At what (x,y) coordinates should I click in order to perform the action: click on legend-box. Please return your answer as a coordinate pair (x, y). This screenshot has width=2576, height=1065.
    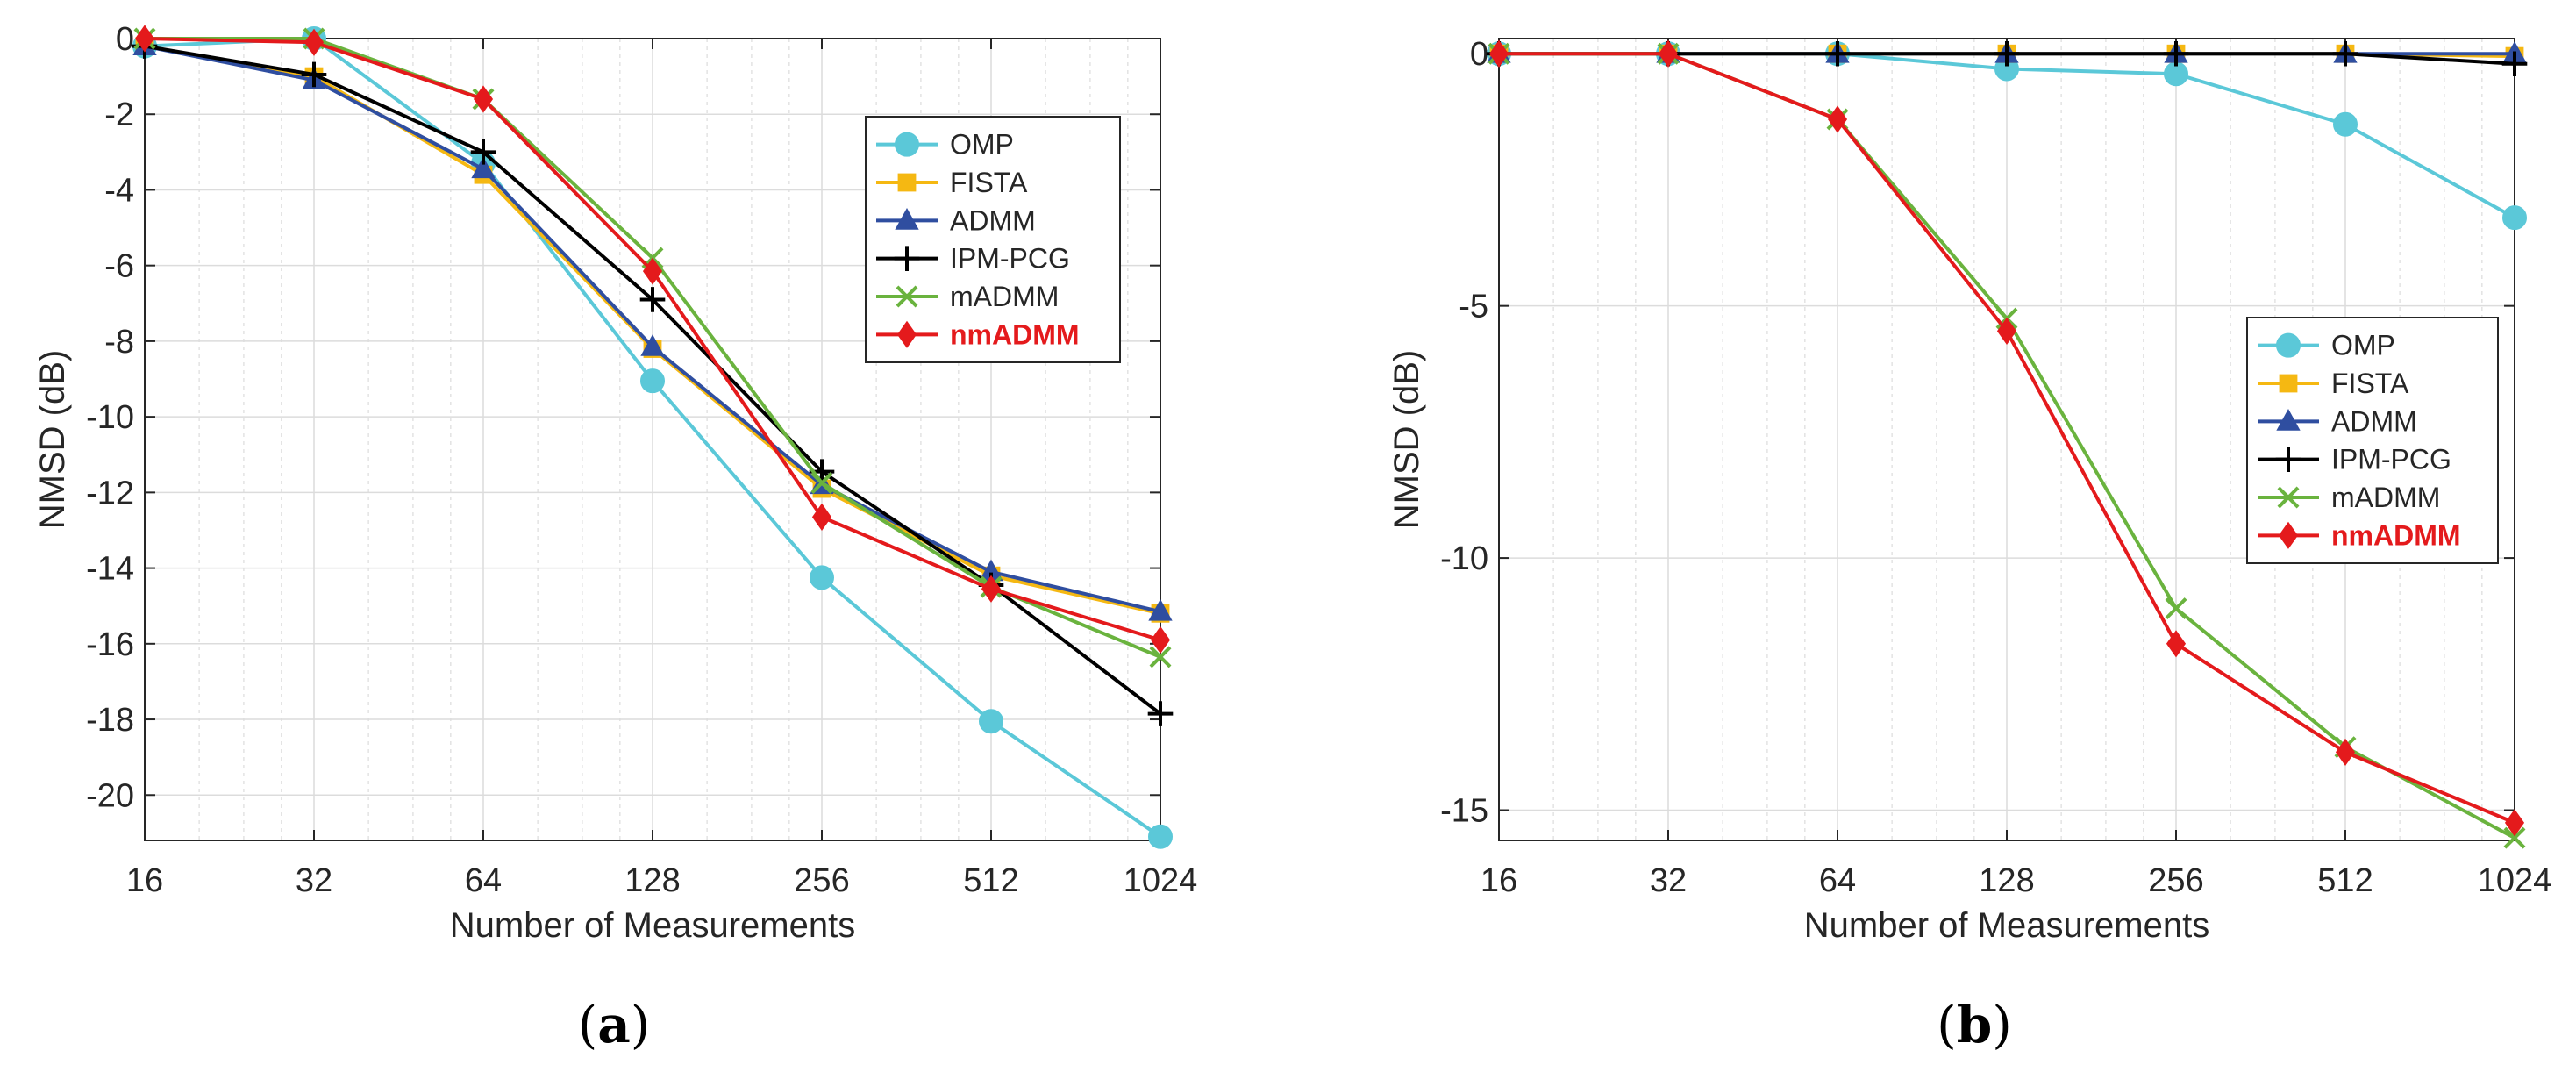
    Looking at the image, I should click on (993, 239).